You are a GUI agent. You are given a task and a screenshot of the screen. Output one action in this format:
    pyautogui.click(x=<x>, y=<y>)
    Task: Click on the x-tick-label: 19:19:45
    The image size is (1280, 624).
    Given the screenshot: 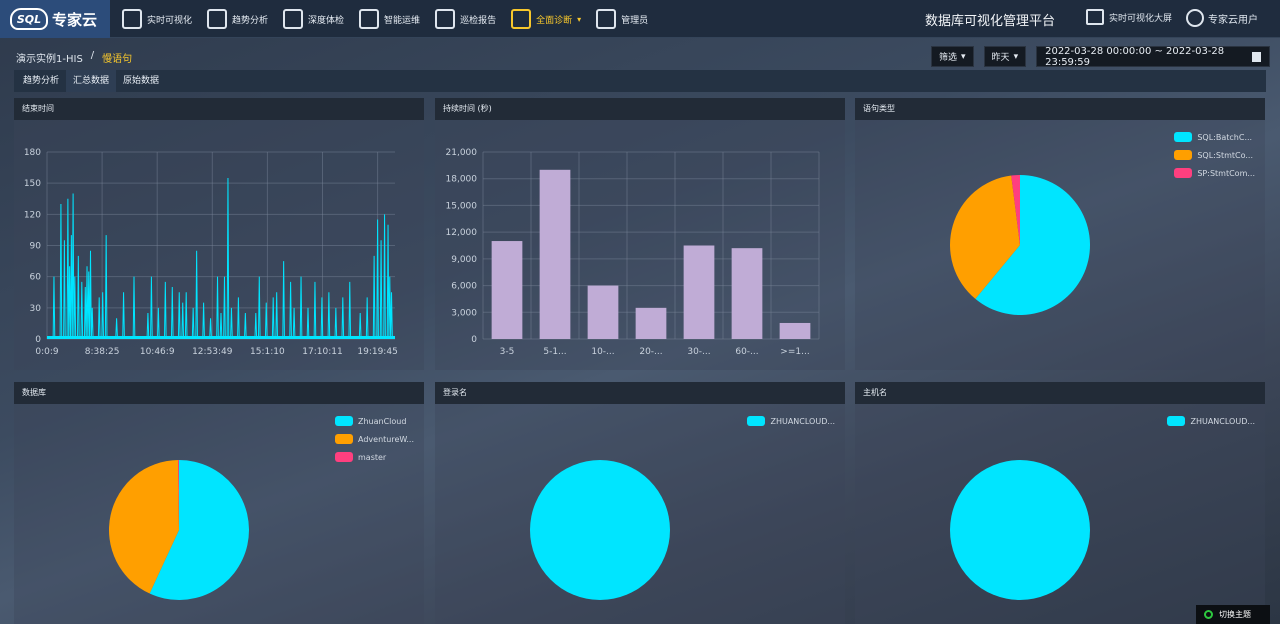 What is the action you would take?
    pyautogui.click(x=377, y=352)
    